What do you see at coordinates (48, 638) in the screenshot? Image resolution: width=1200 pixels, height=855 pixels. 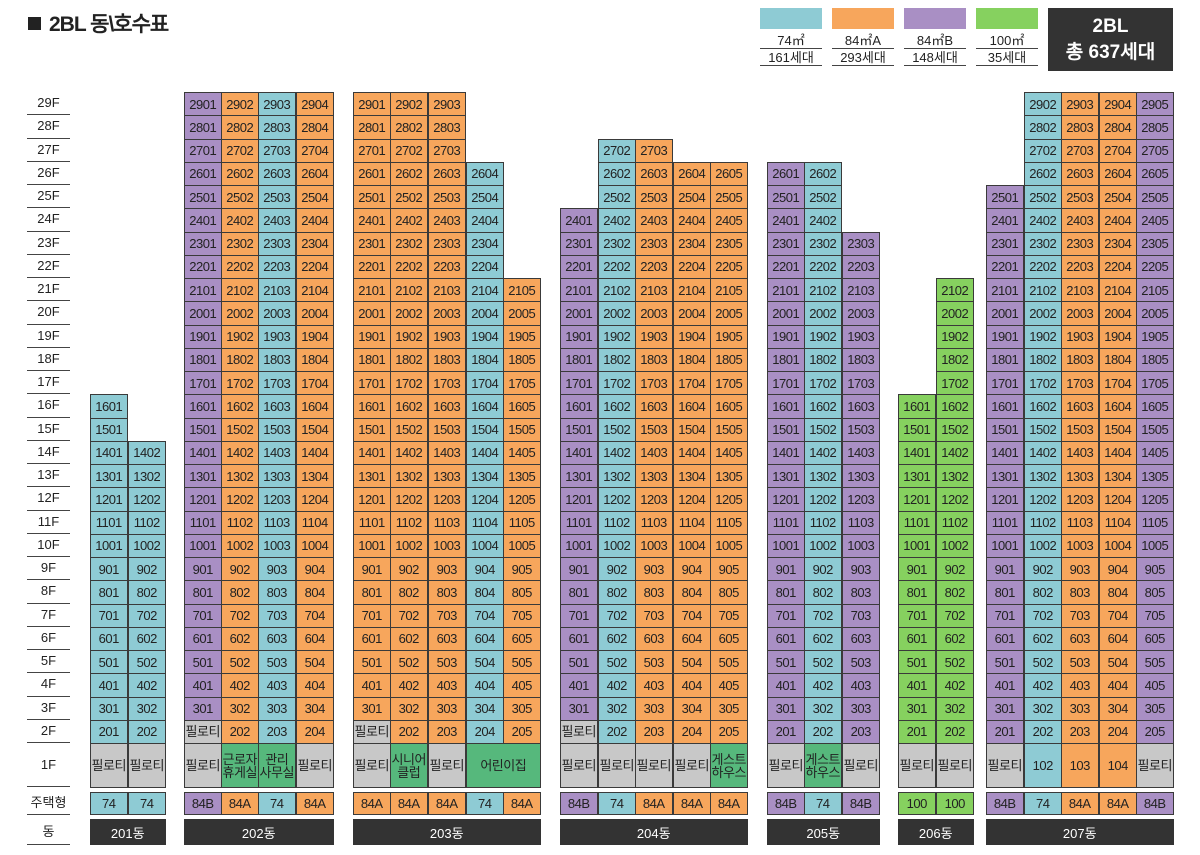 I see `floor-label: 6F` at bounding box center [48, 638].